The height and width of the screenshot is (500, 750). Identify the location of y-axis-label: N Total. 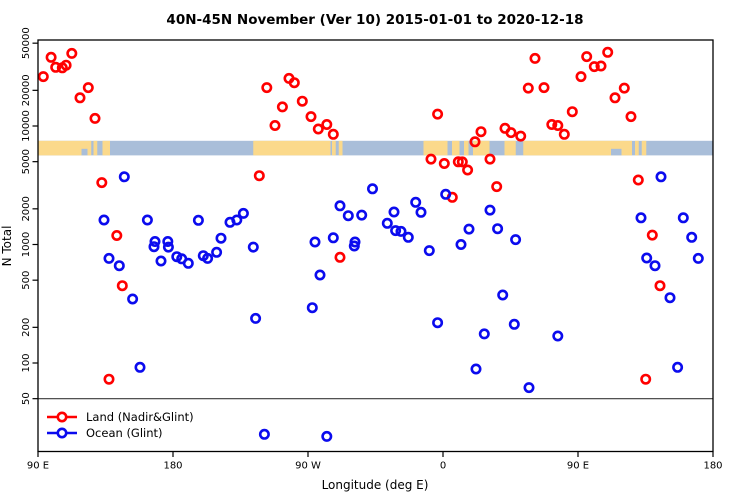
(7, 246).